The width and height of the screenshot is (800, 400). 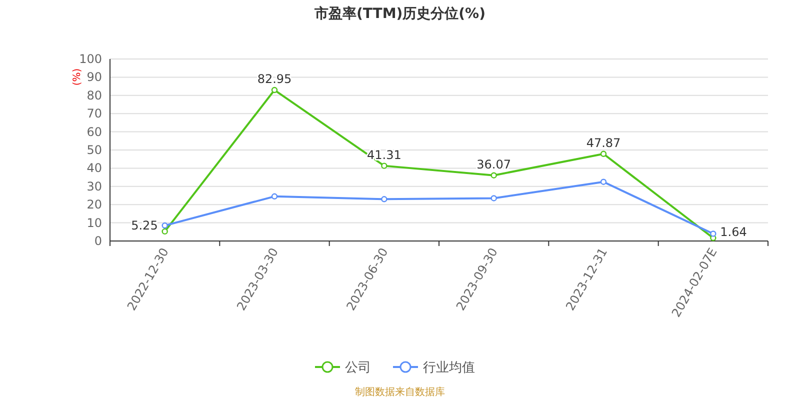 What do you see at coordinates (94, 131) in the screenshot?
I see `y-tick-label: 60` at bounding box center [94, 131].